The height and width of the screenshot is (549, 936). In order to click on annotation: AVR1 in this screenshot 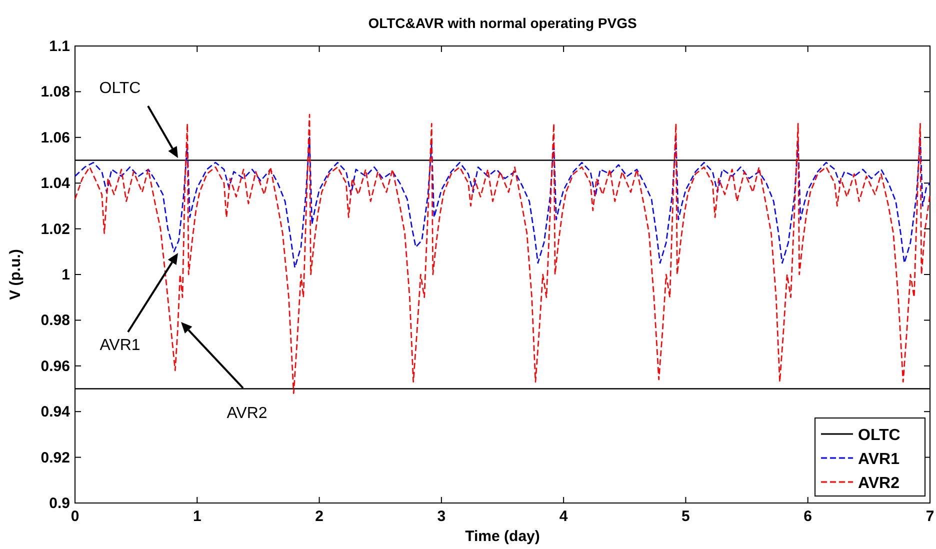, I will do `click(120, 345)`.